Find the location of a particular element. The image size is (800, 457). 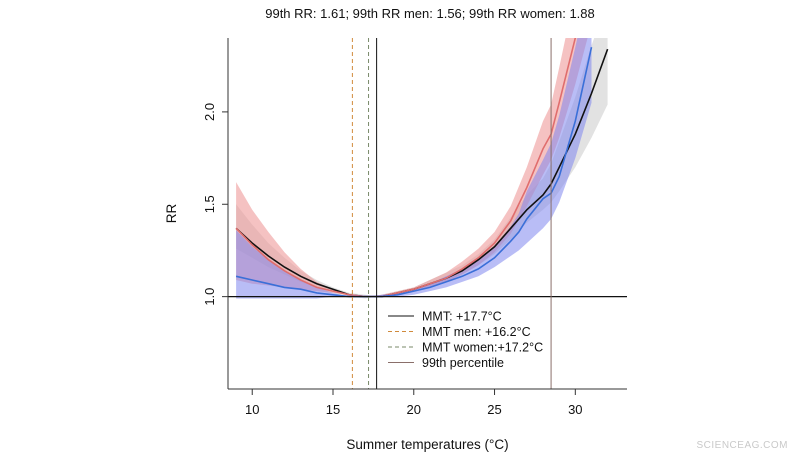

x-tick-label: 10 is located at coordinates (252, 409).